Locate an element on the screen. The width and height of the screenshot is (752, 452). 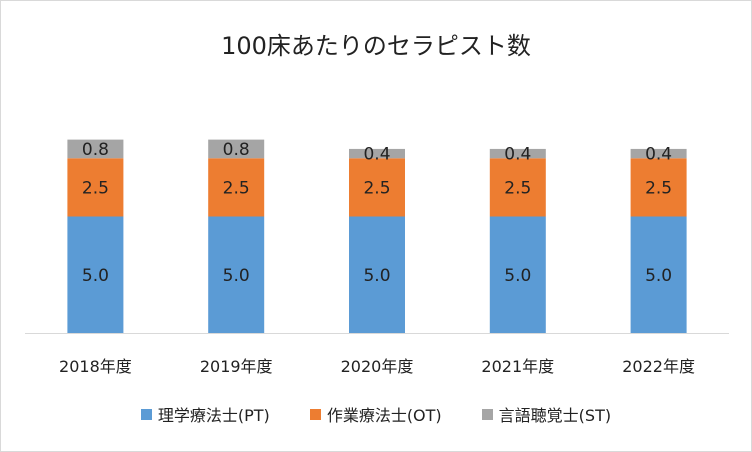
data-label-pt-3: 5.0 is located at coordinates (517, 276).